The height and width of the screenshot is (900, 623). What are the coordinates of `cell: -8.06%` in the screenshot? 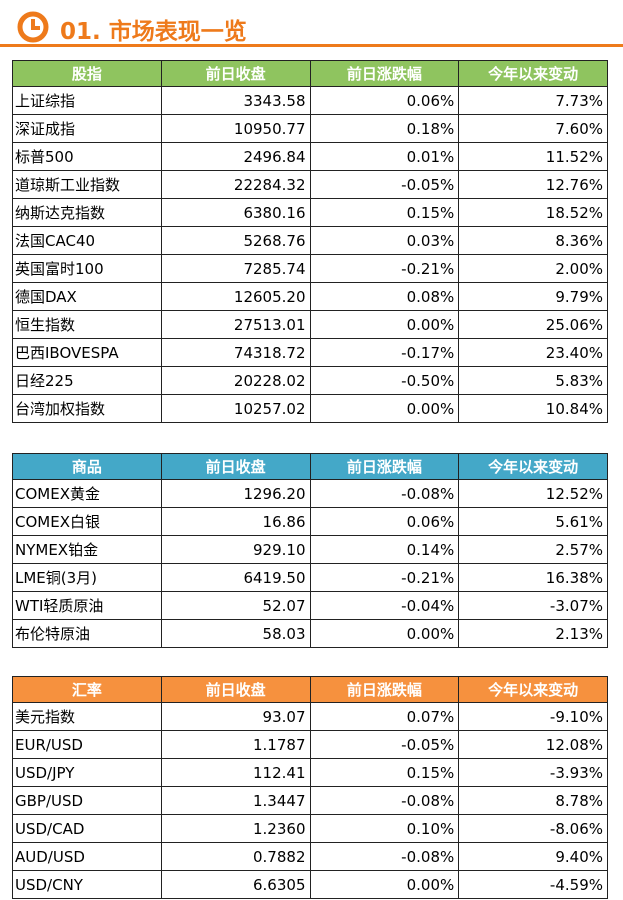 It's located at (533, 828).